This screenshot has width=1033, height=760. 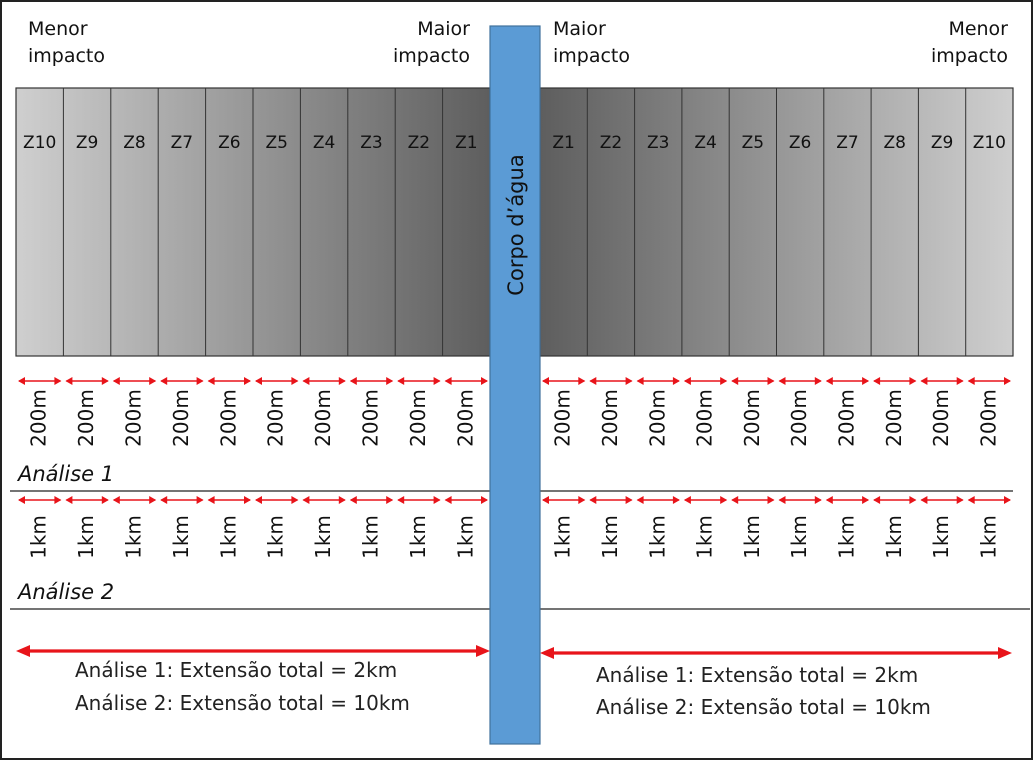 I want to click on zone-label-right: Z6, so click(x=800, y=143).